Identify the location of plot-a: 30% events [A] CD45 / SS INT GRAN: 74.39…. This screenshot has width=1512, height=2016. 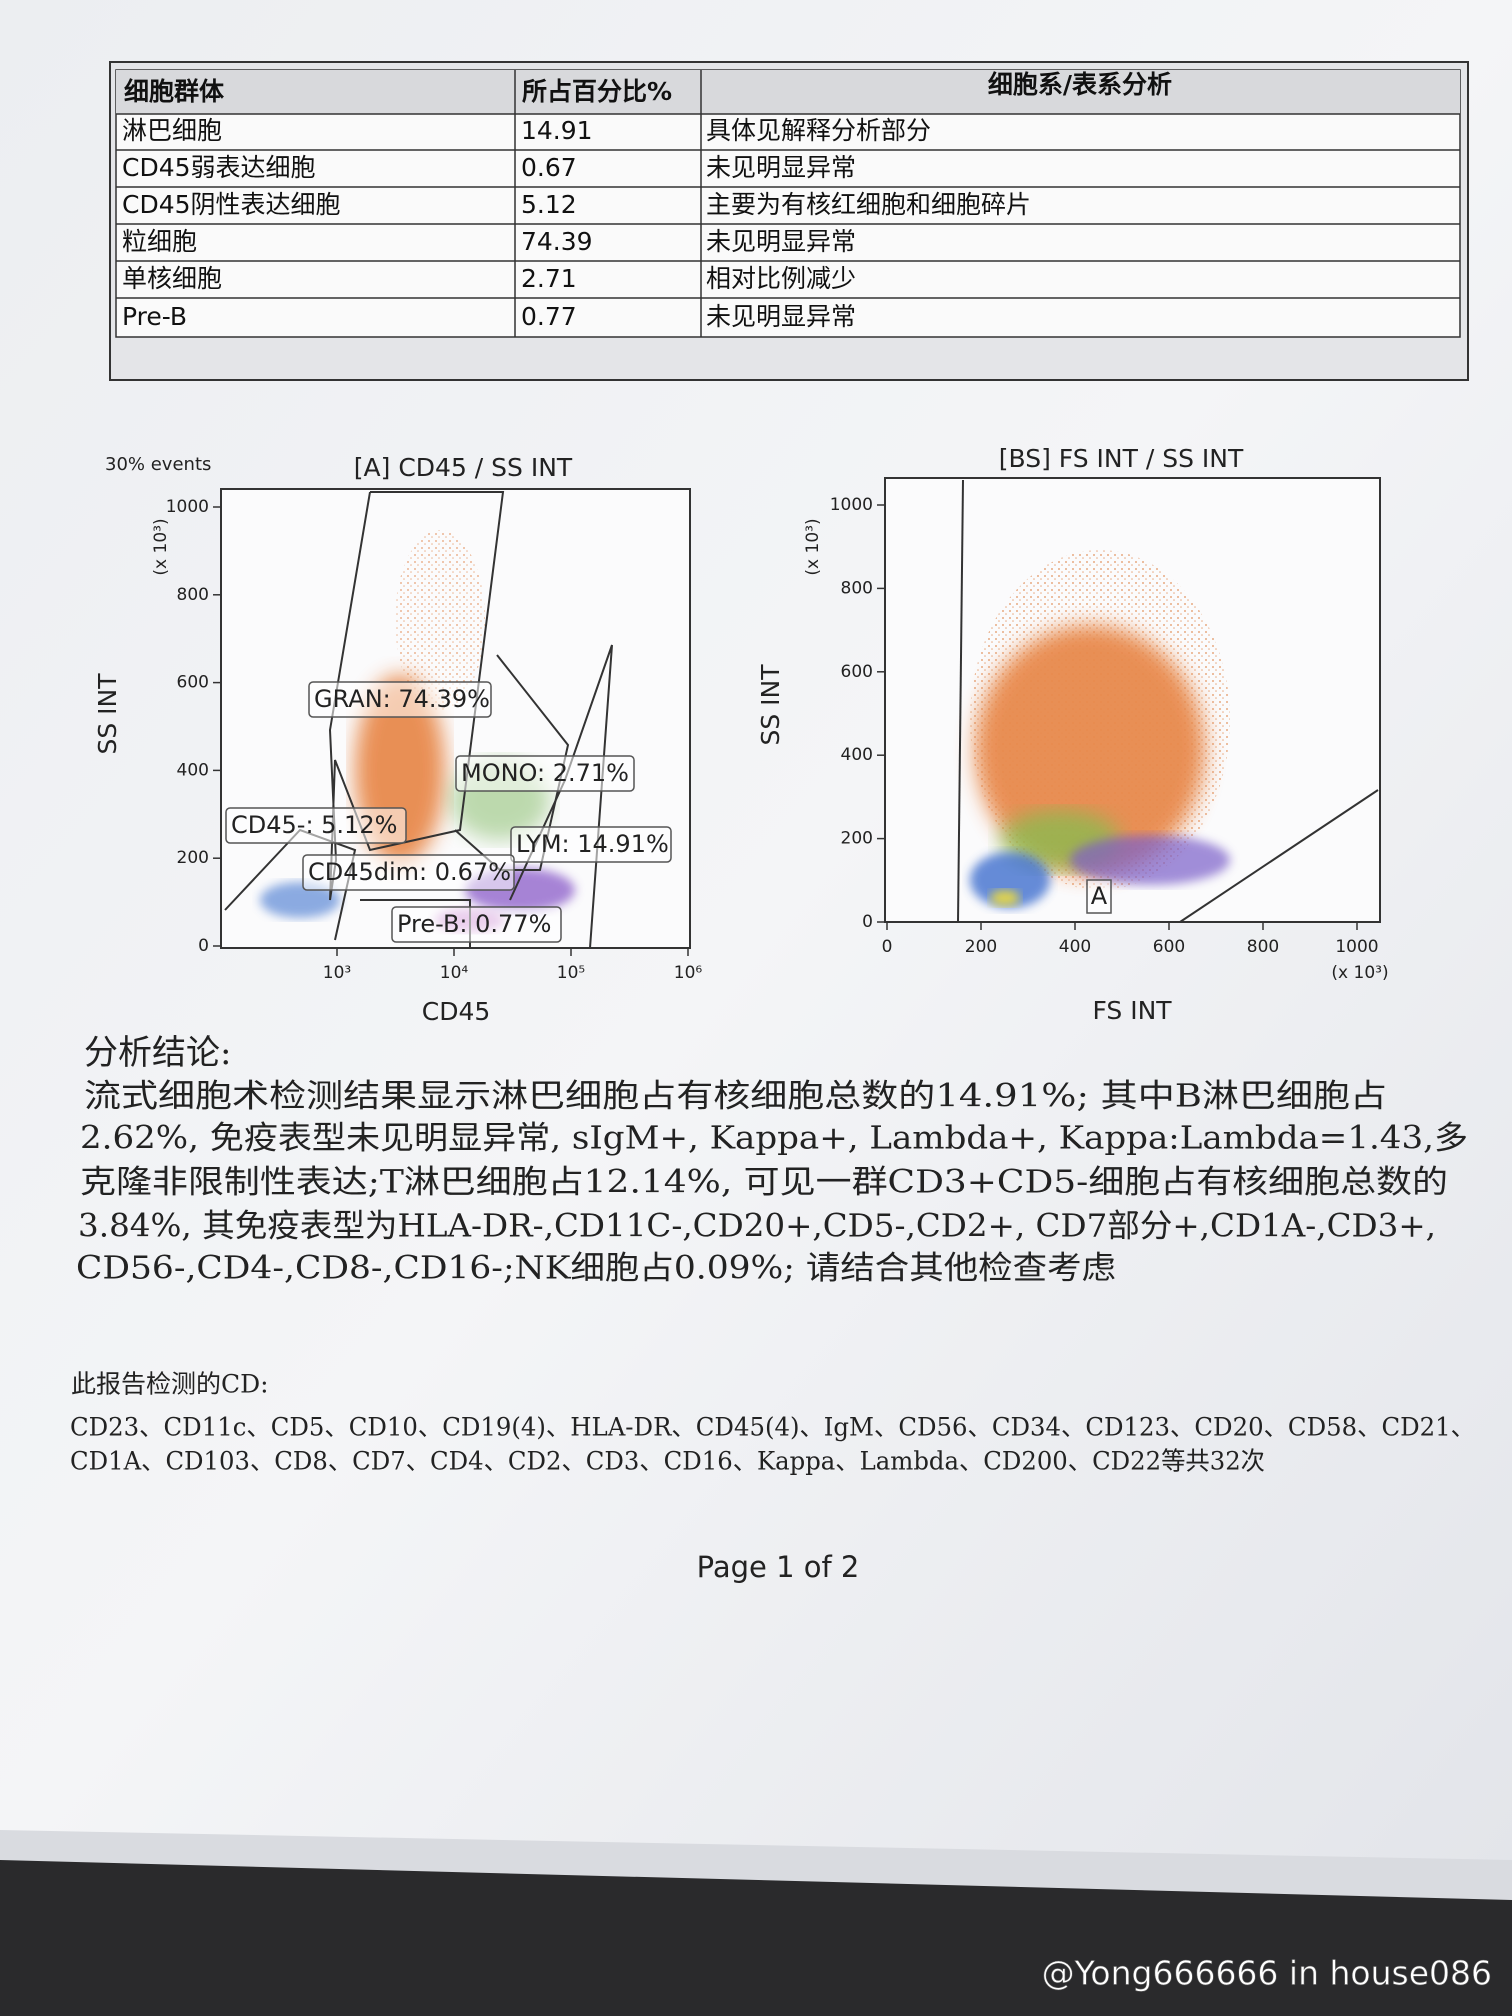
(392, 739).